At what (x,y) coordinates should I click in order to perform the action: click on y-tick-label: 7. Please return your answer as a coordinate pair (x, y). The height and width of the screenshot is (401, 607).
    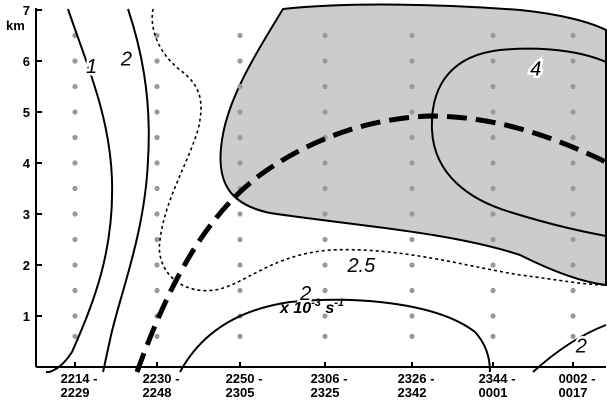
    Looking at the image, I should click on (26, 10).